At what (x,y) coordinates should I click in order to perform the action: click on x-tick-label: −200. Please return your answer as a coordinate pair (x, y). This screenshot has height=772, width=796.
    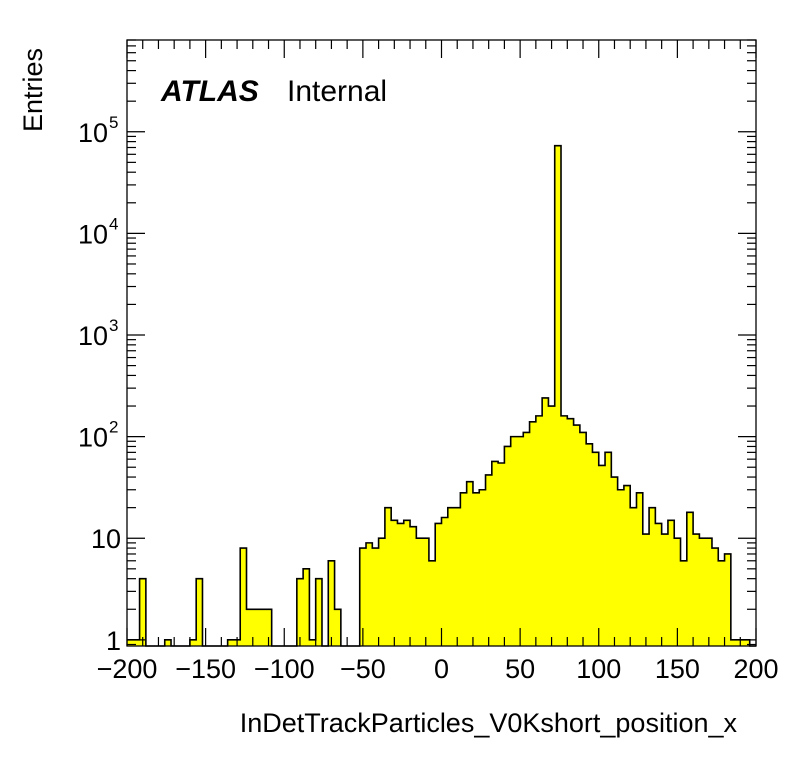
    Looking at the image, I should click on (127, 669).